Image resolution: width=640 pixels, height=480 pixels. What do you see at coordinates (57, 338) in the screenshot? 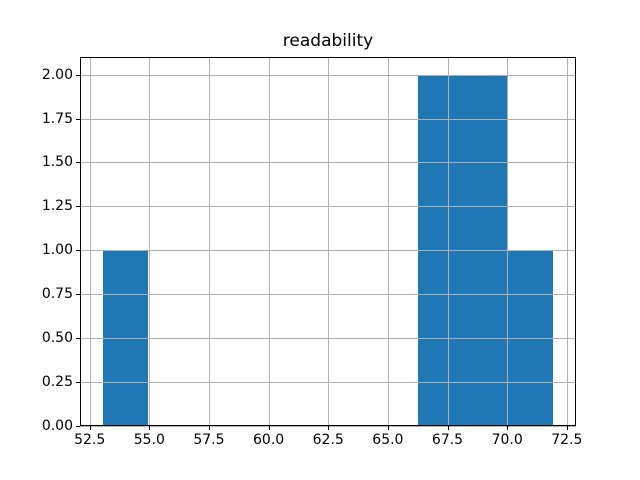
I see `y-tick-label: 0.50` at bounding box center [57, 338].